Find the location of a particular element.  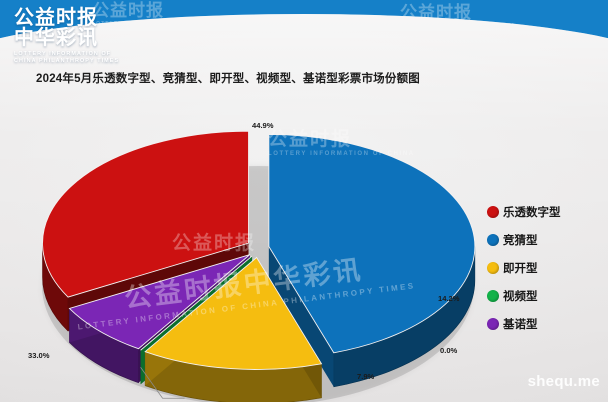

legend-label-letou: 乐透数字型 is located at coordinates (532, 213).